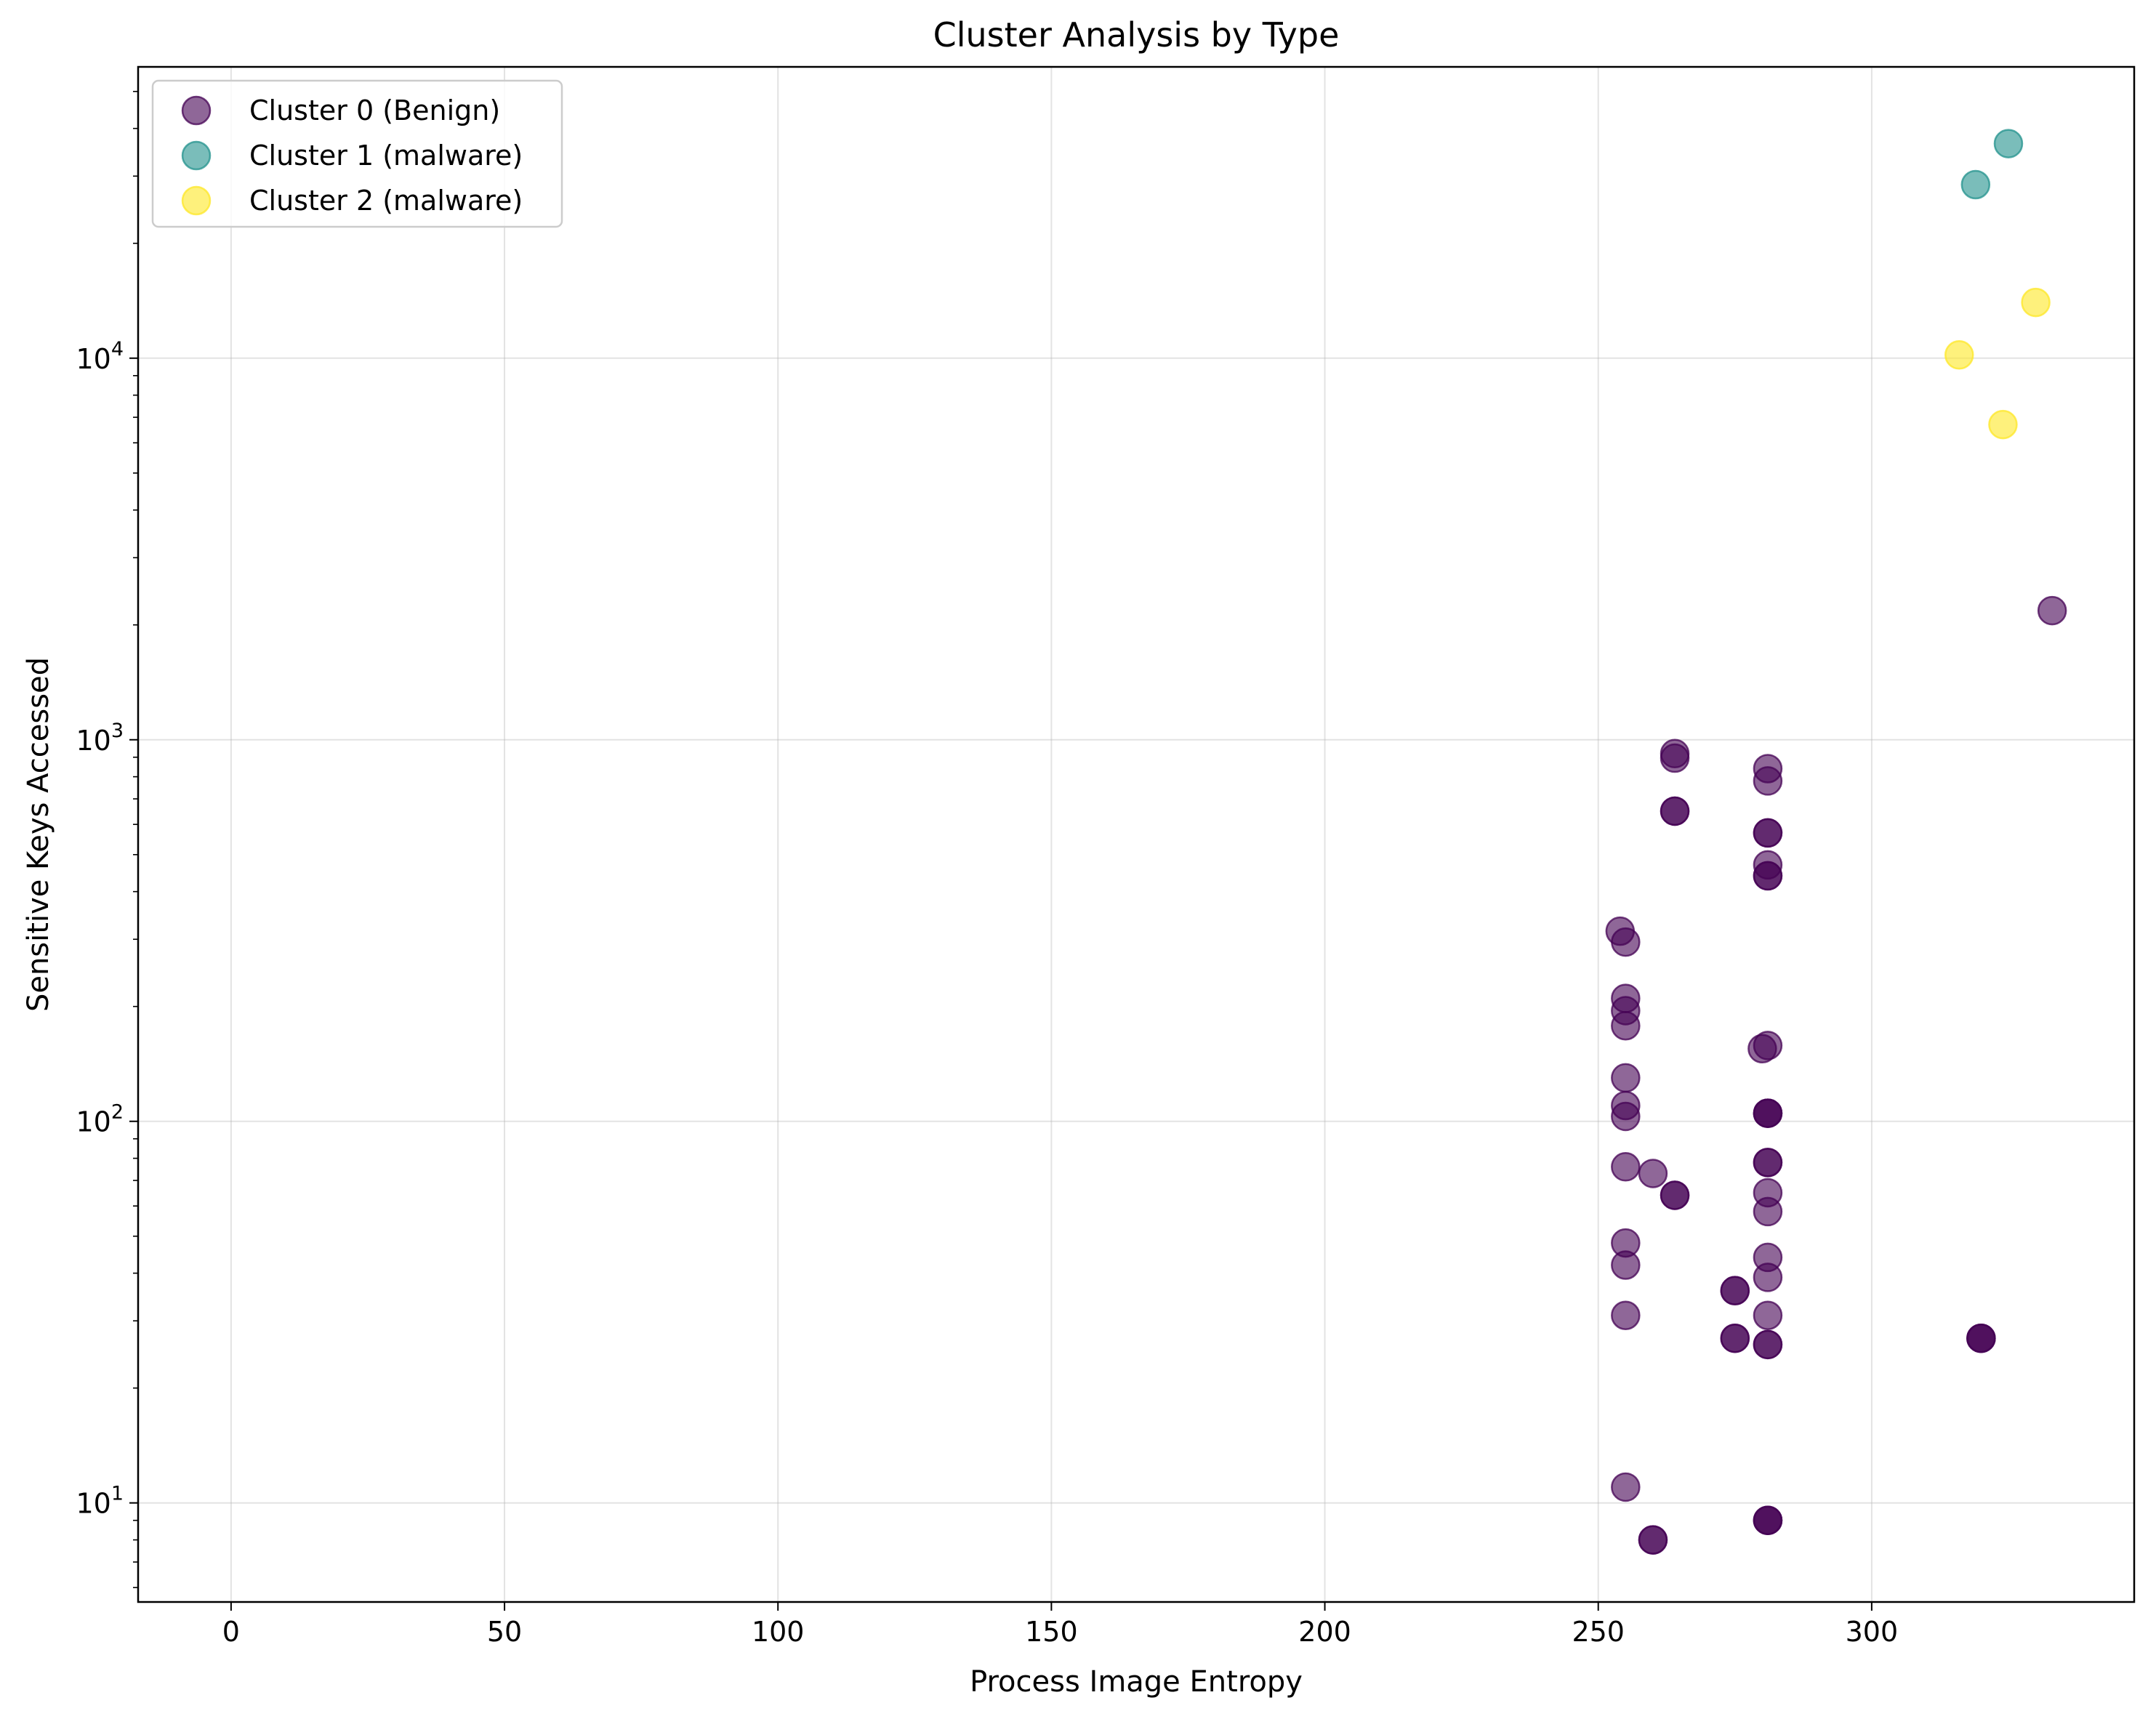  I want to click on x-tick-label: 250, so click(1598, 1632).